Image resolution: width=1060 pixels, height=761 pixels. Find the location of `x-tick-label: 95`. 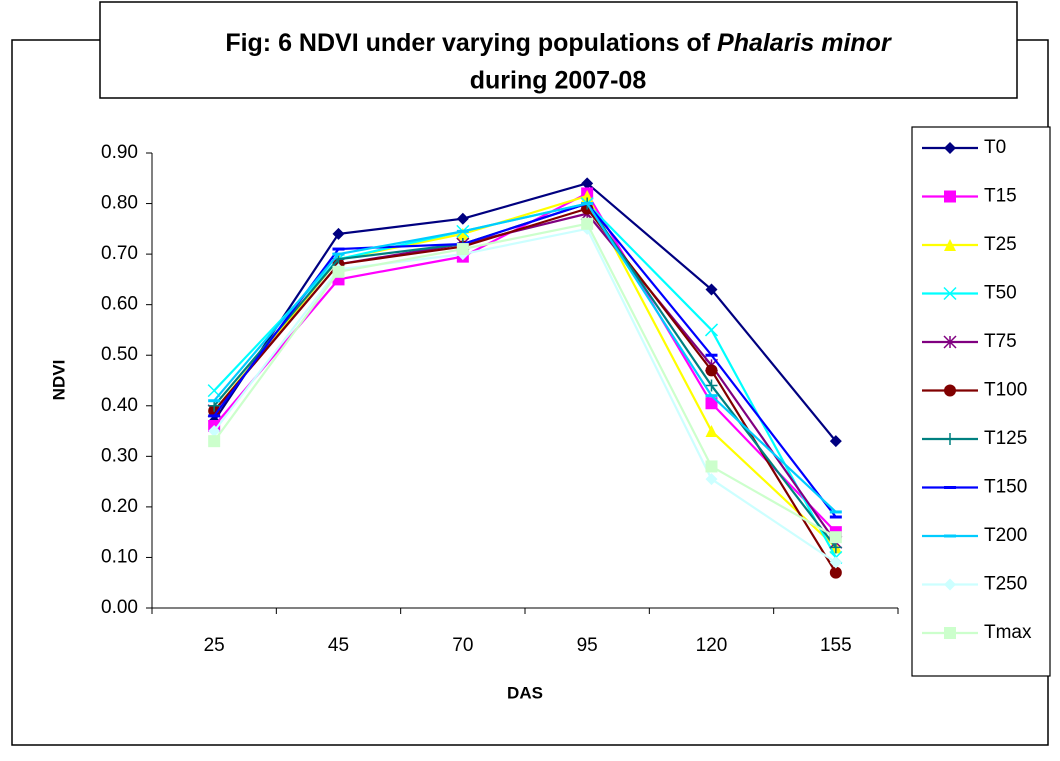

x-tick-label: 95 is located at coordinates (587, 645).